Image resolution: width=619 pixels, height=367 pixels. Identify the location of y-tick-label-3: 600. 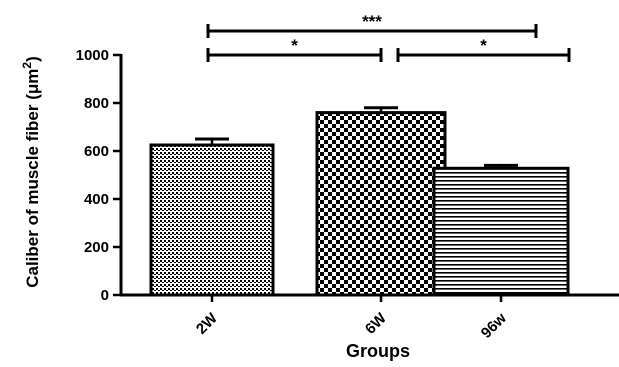
(96, 151).